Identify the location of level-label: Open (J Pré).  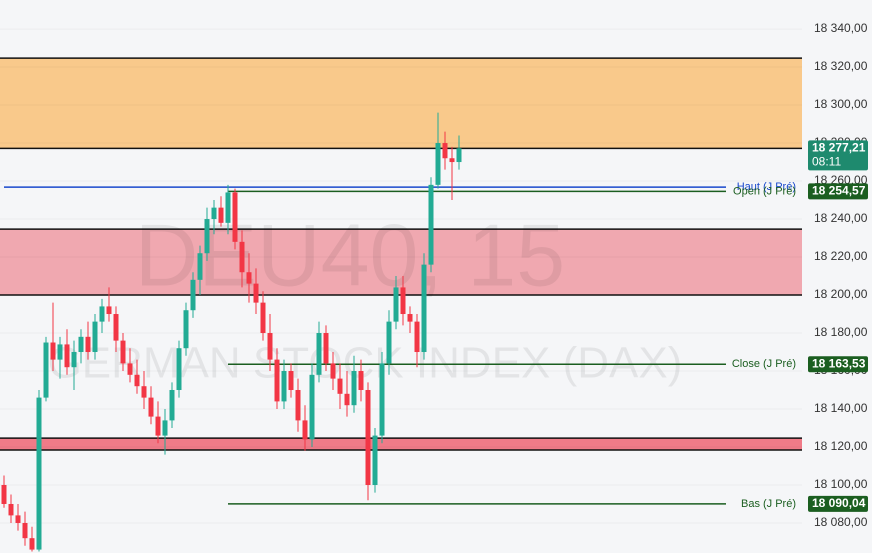
(764, 191).